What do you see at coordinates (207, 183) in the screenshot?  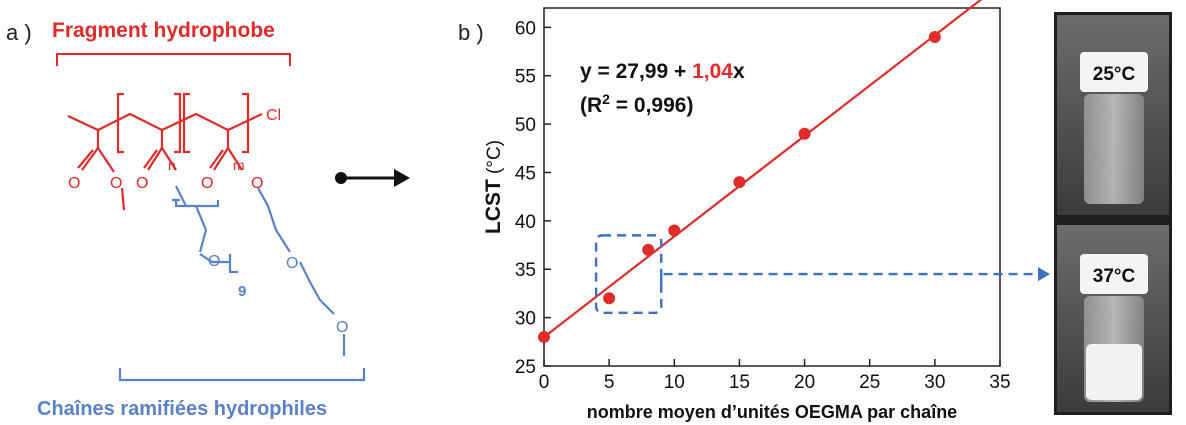 I see `atom-o-4: O` at bounding box center [207, 183].